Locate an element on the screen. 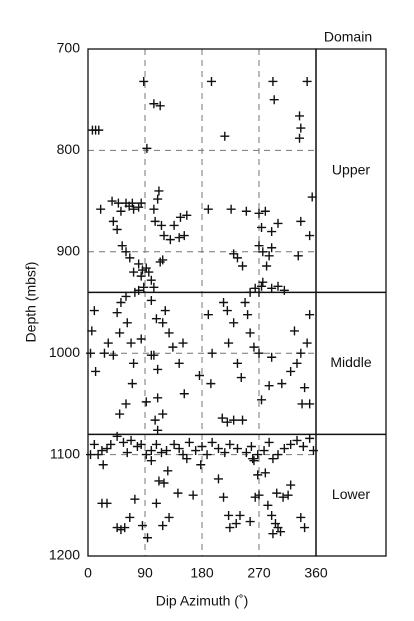  y-tick-label: 1200 is located at coordinates (64, 555).